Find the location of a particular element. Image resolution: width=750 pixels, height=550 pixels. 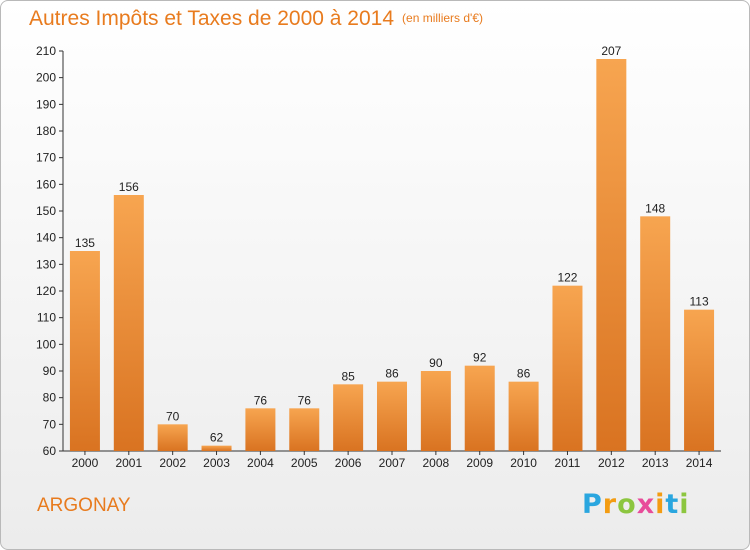

y-tick-label: 180 is located at coordinates (46, 131).